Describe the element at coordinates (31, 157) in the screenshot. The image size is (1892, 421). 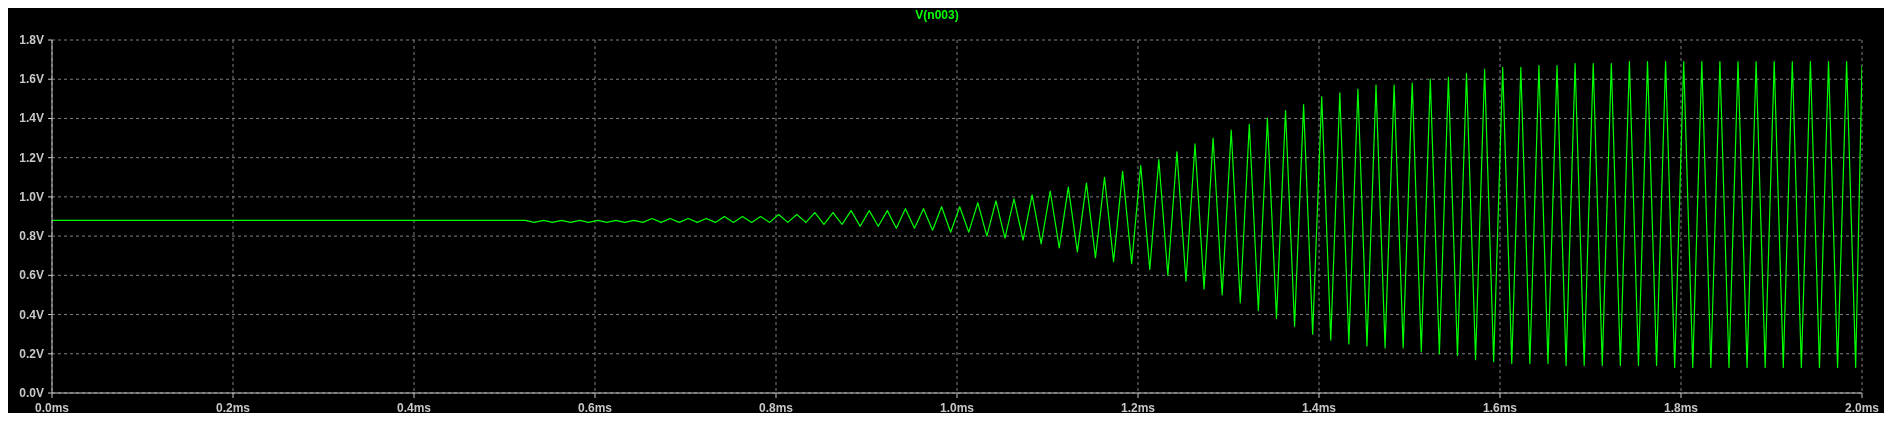
I see `y-tick-label: 1.2V` at that location.